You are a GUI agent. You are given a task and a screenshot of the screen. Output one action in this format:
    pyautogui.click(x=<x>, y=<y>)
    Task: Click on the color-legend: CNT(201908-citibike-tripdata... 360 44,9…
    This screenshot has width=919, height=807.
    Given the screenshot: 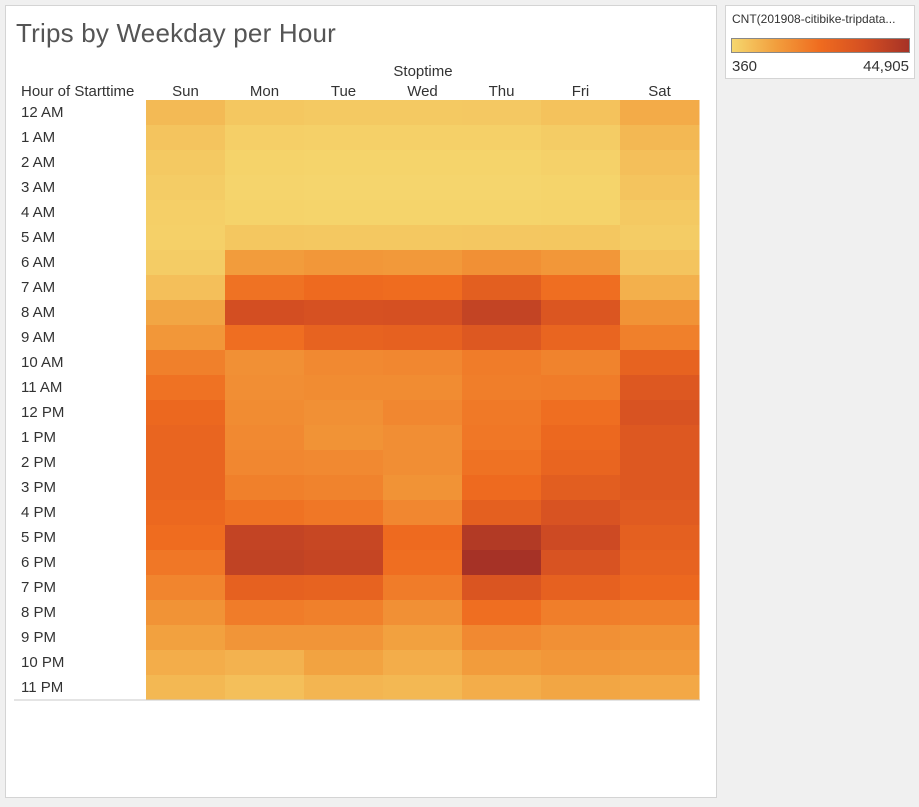 What is the action you would take?
    pyautogui.click(x=820, y=42)
    